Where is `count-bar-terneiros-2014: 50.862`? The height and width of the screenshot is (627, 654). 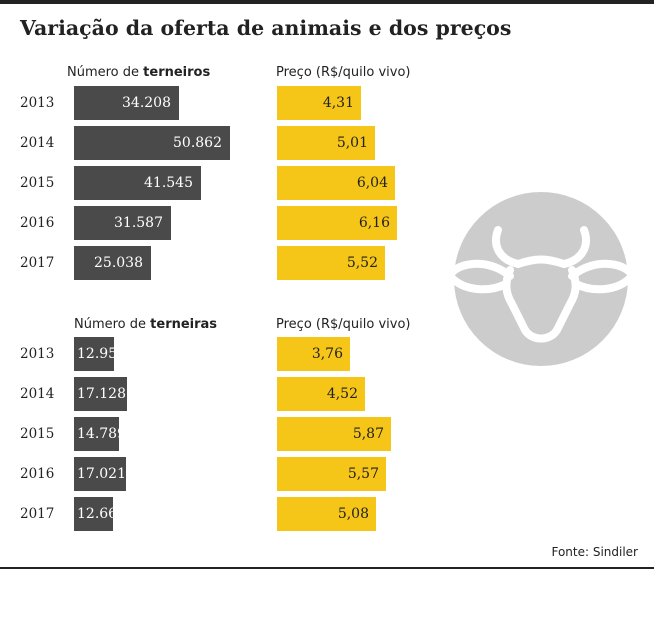
count-bar-terneiros-2014: 50.862 is located at coordinates (152, 143).